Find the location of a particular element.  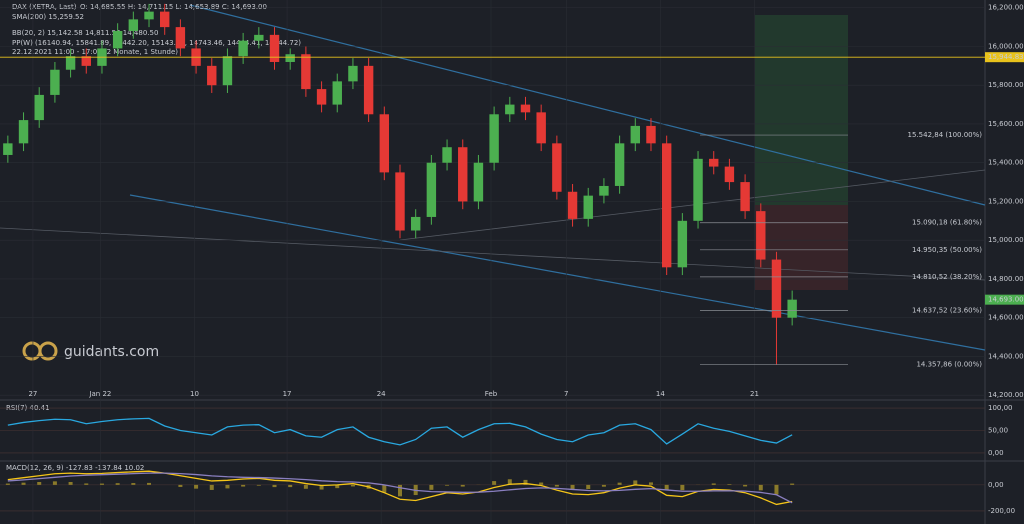

y-tick-label: 14,200.00 is located at coordinates (1006, 395).